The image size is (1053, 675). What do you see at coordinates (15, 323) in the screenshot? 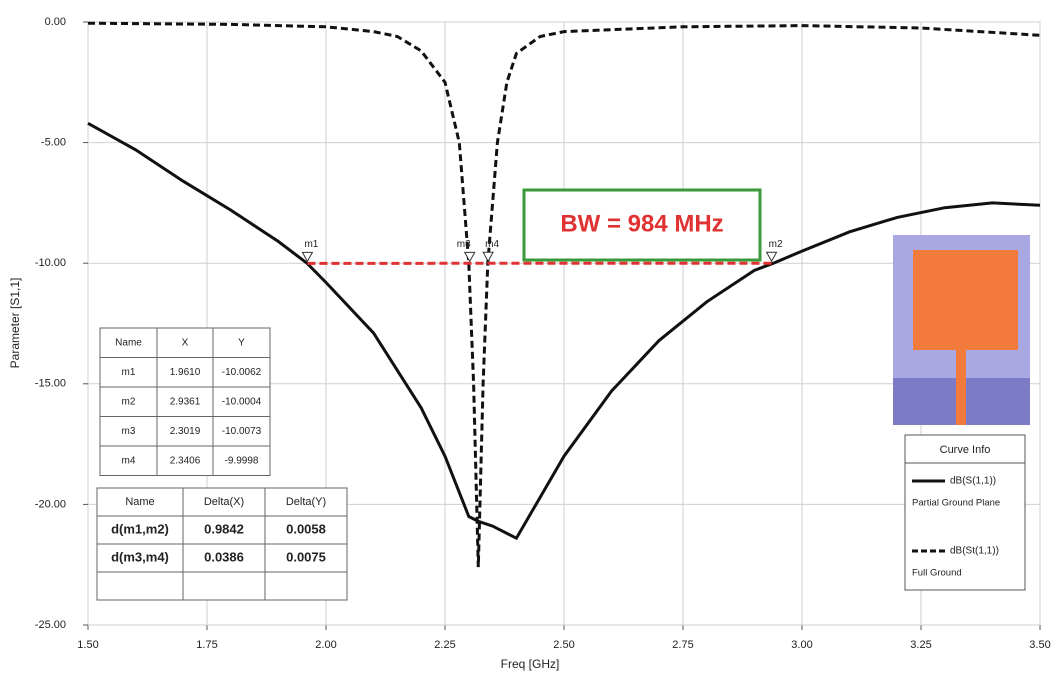
I see `y-axis-title: Parameter [S1,1]` at bounding box center [15, 323].